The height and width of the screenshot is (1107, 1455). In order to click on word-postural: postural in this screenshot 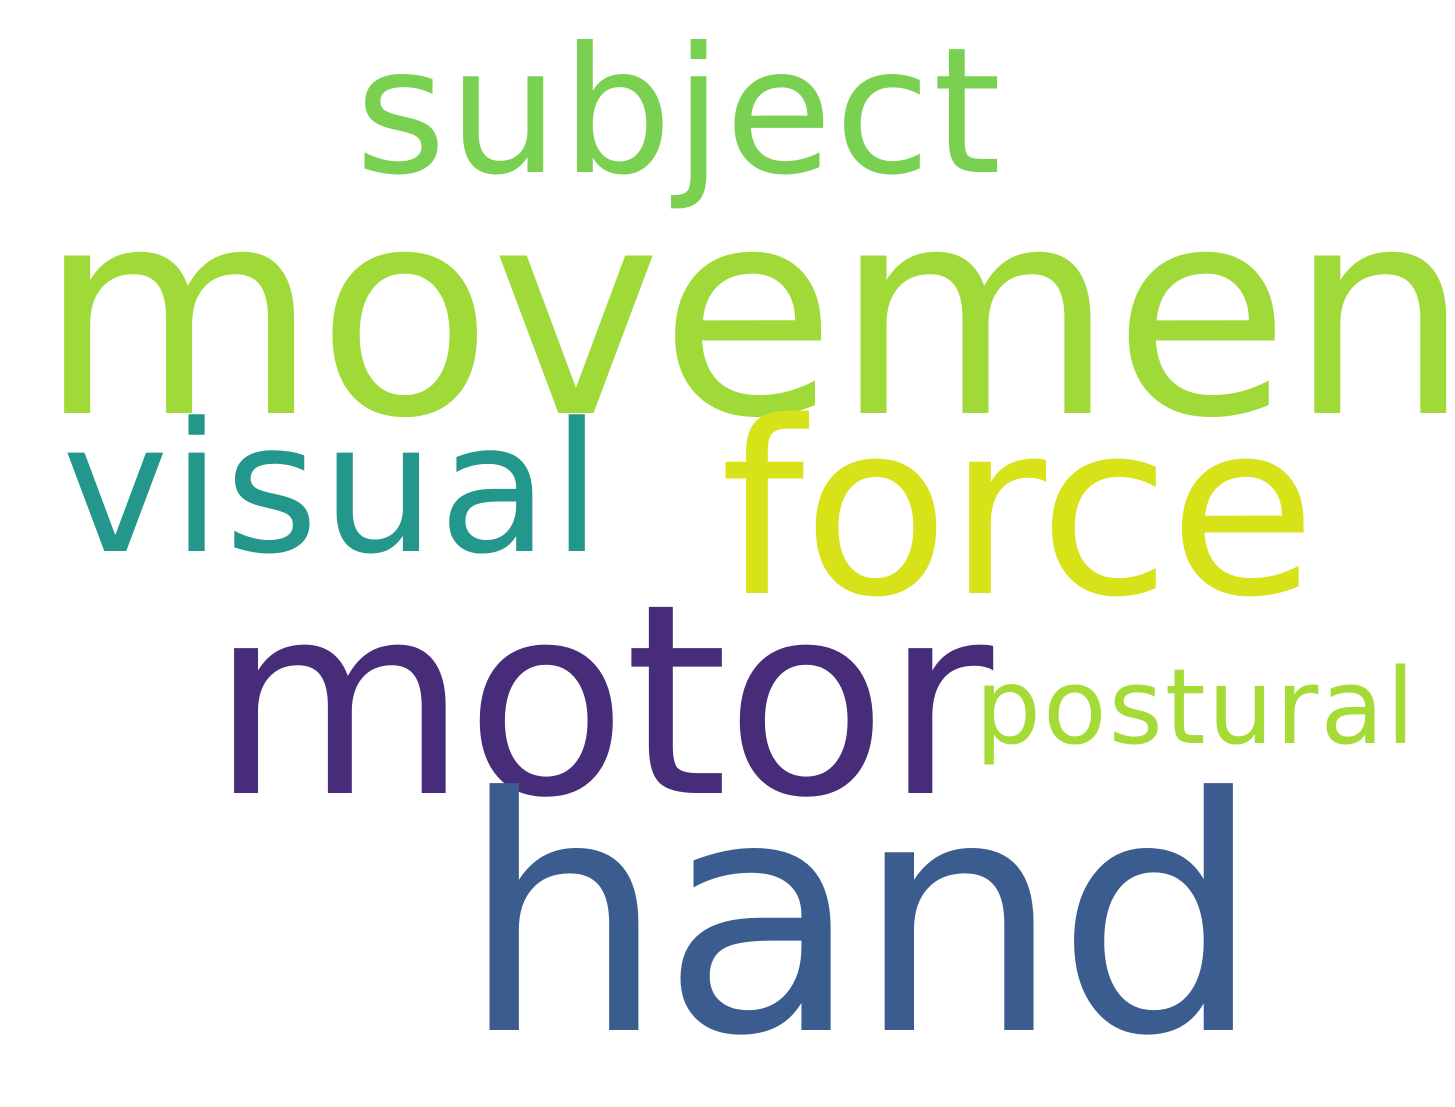, I will do `click(1196, 707)`.